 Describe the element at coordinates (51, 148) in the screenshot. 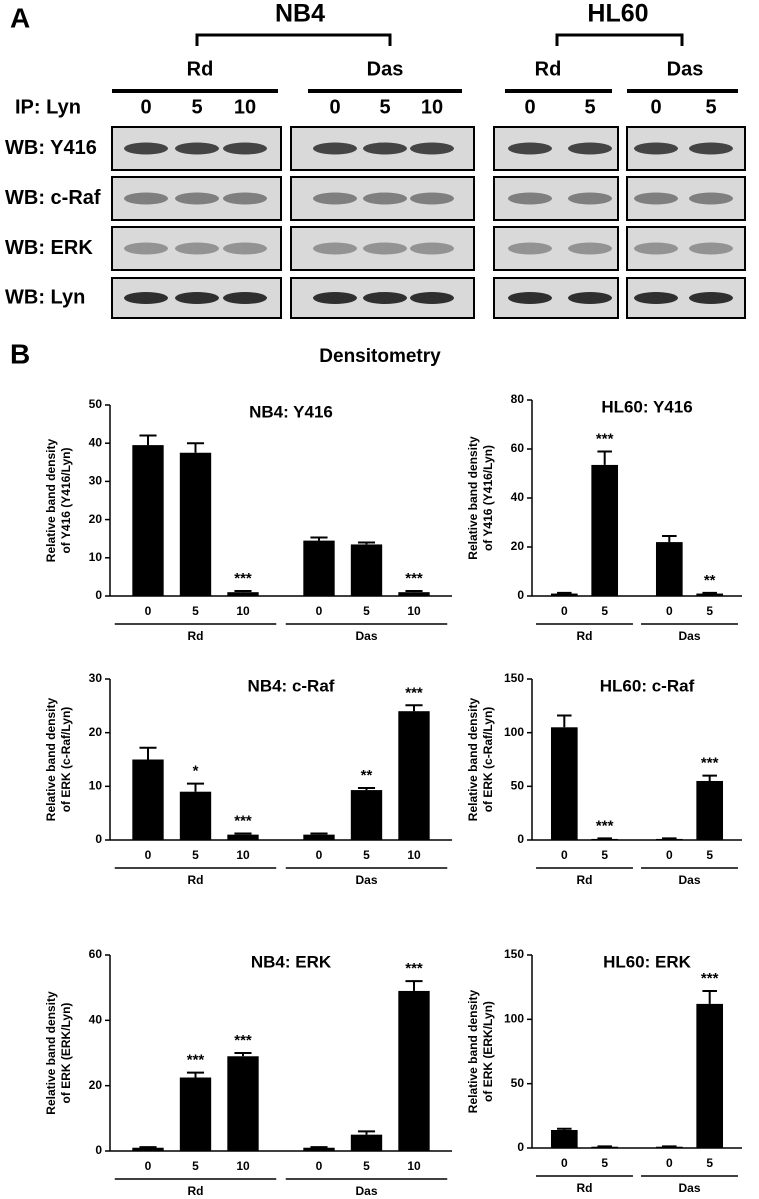

I see `blot-label: WB: Y416` at that location.